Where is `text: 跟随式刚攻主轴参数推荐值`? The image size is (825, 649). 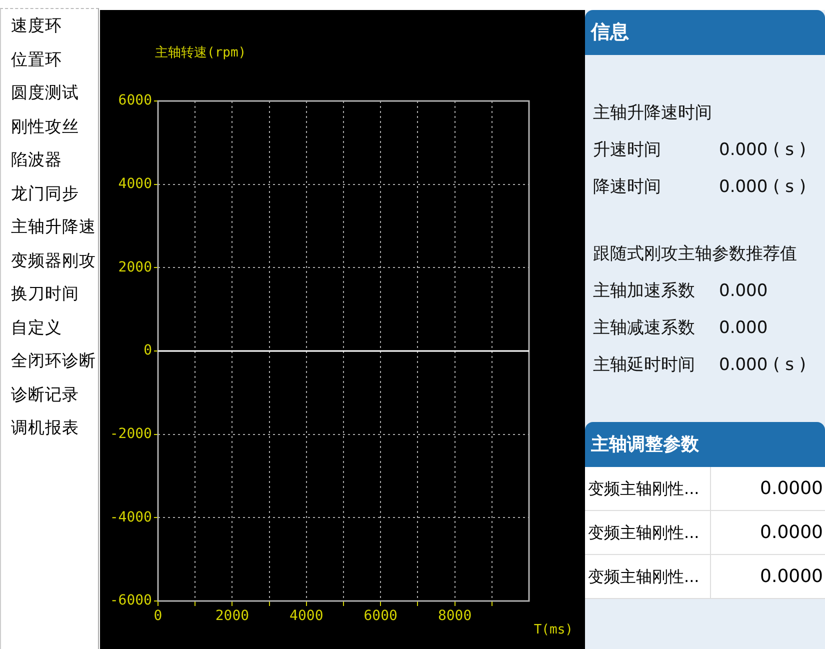
text: 跟随式刚攻主轴参数推荐值 is located at coordinates (695, 254).